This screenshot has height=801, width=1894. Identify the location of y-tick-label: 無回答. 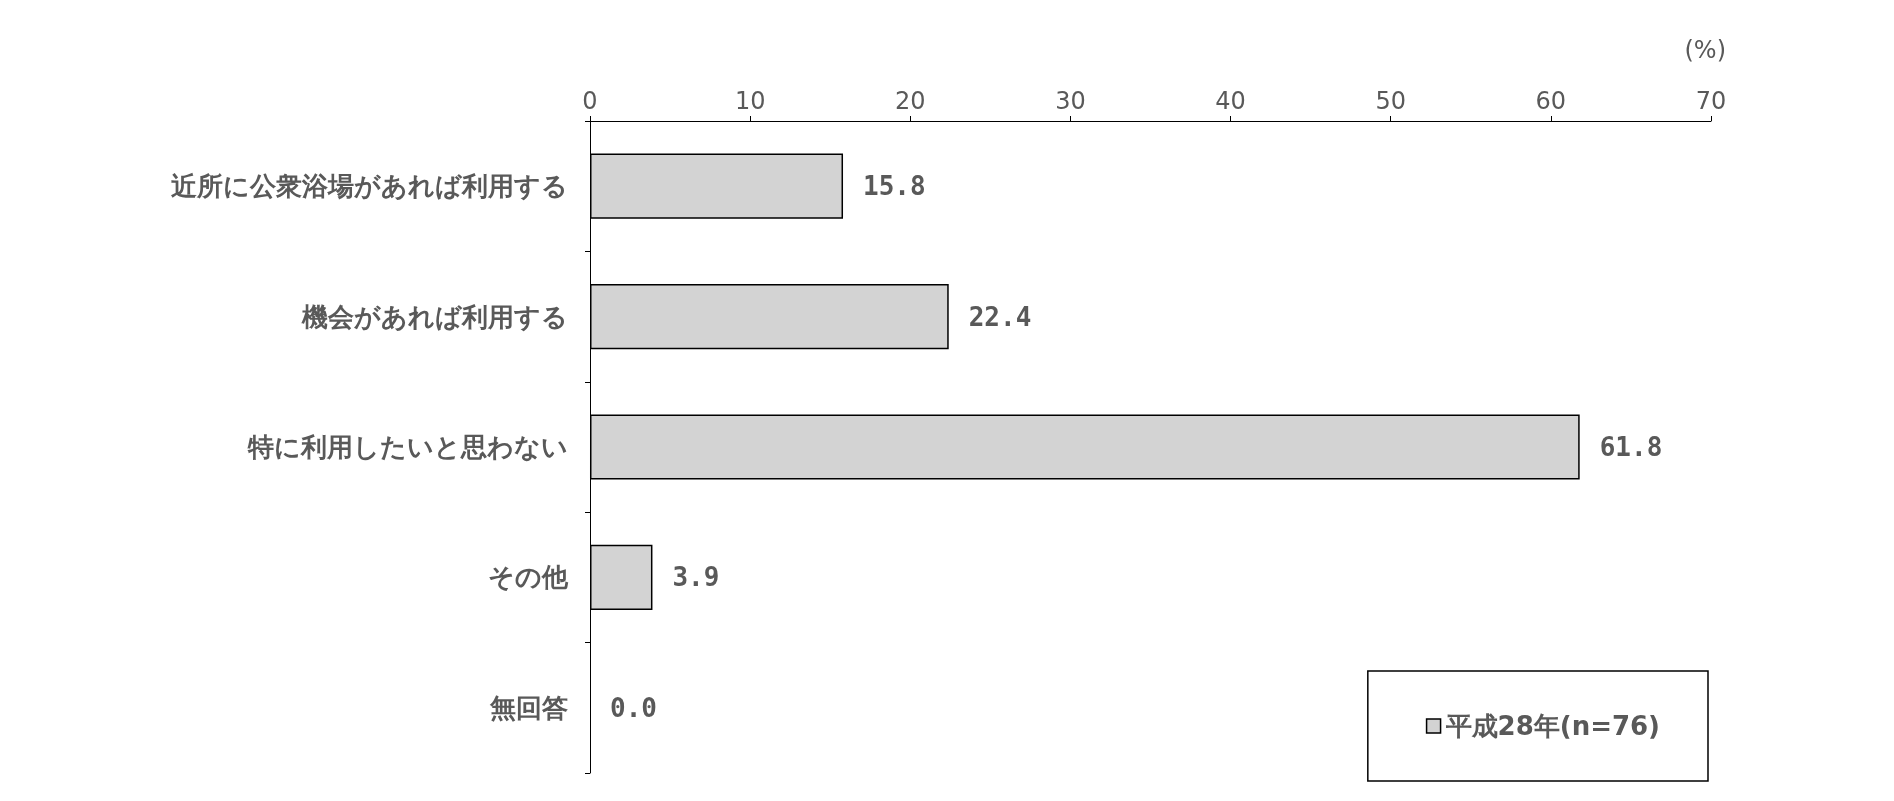
(528, 707).